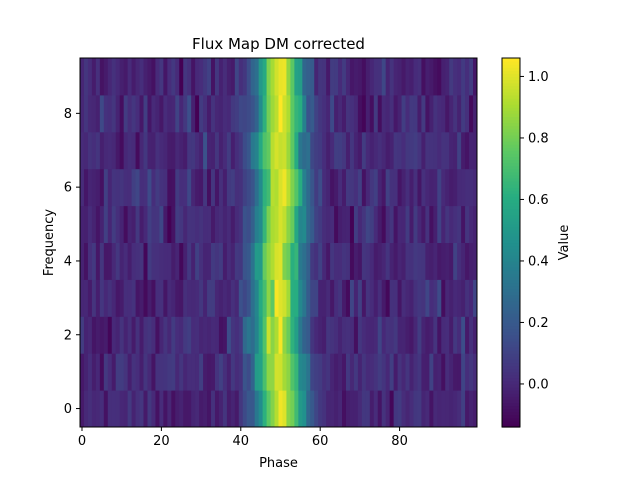  What do you see at coordinates (534, 231) in the screenshot?
I see `colorbar-ticks: 0.0 0.2 0.4 0.6 0.8 1.0` at bounding box center [534, 231].